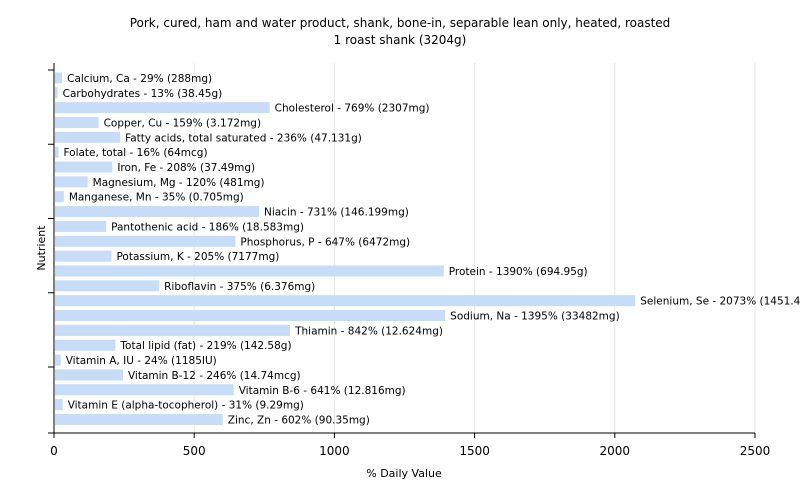 This screenshot has width=800, height=500. Describe the element at coordinates (135, 153) in the screenshot. I see `bar-label: Folate, total - 16% (64mcg)` at that location.